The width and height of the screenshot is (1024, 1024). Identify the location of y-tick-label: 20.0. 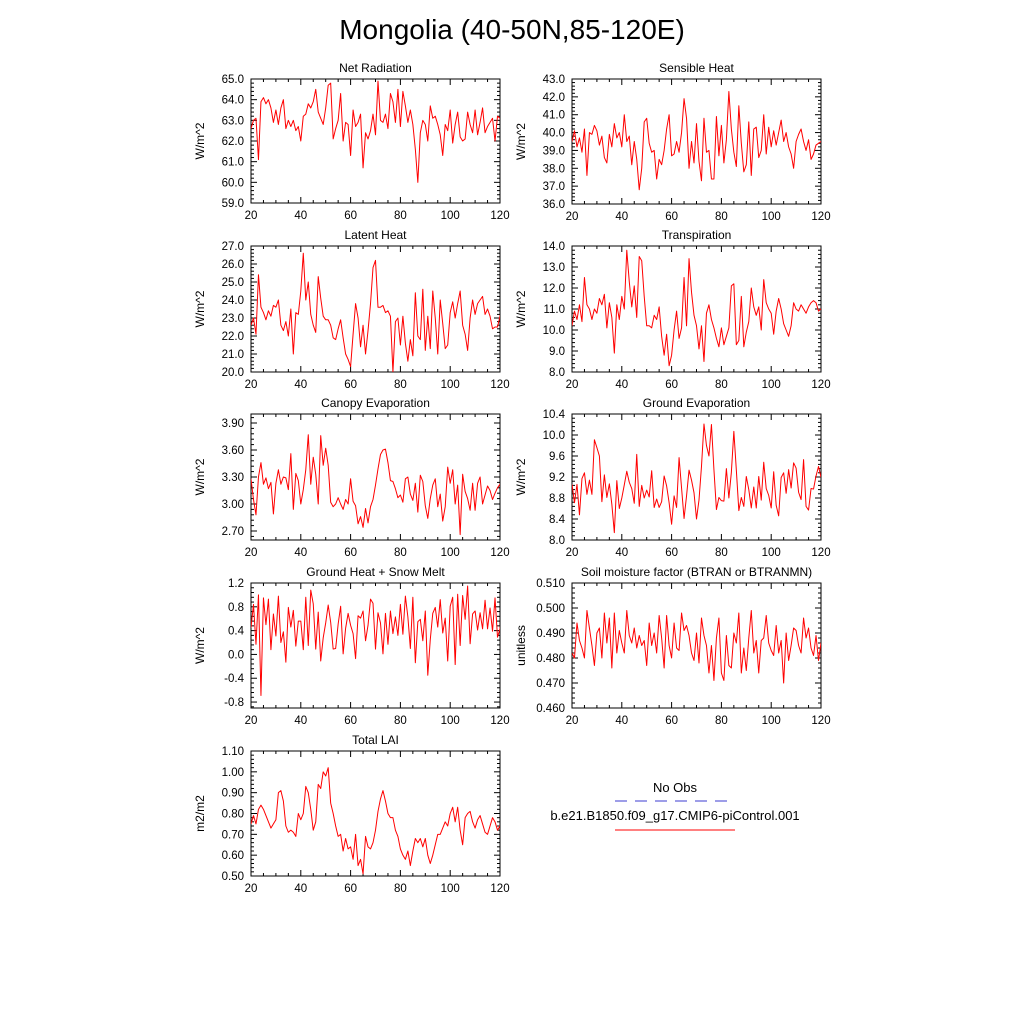
(233, 373).